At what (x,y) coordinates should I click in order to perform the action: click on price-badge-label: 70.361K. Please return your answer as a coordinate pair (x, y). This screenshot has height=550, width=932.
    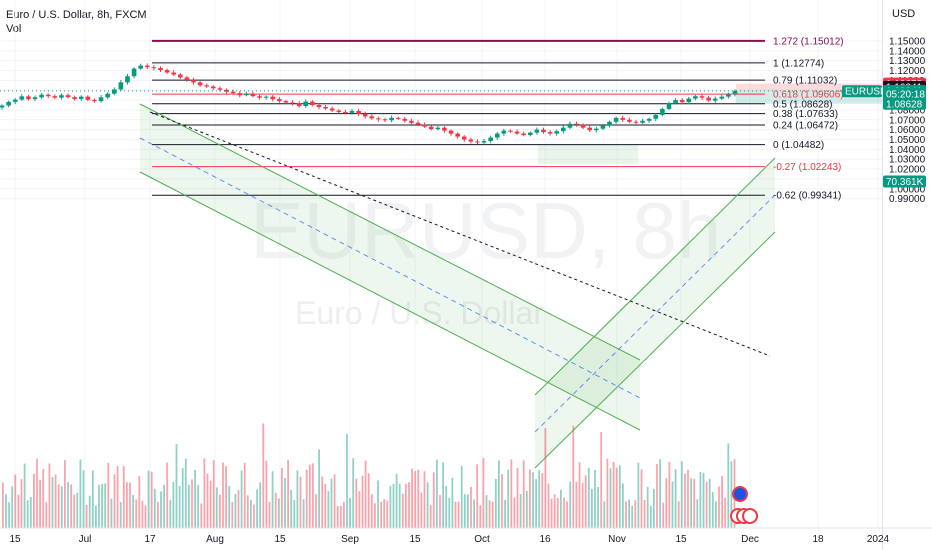
    Looking at the image, I should click on (905, 182).